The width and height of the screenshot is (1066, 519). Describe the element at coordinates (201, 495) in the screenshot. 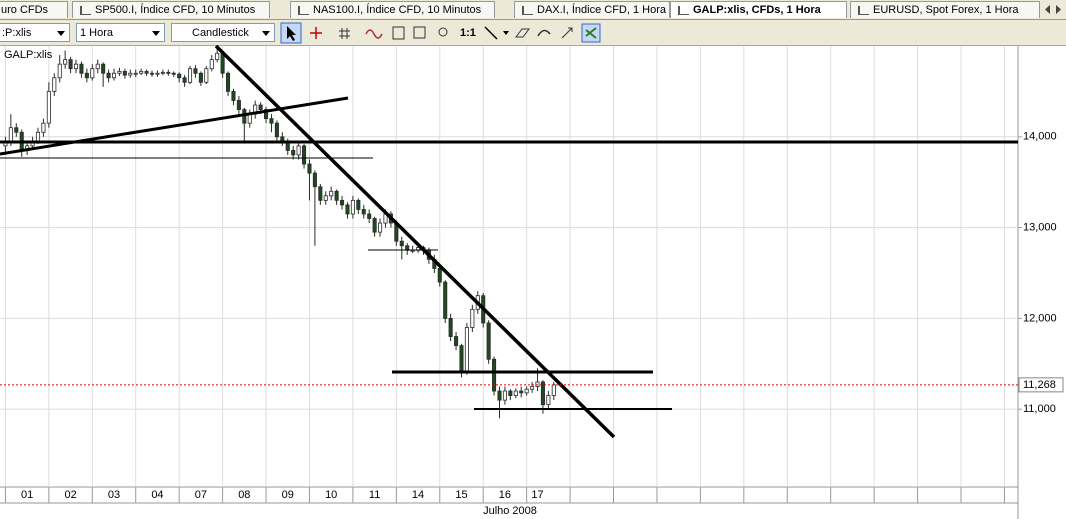

I see `x-tick-label: 07` at that location.